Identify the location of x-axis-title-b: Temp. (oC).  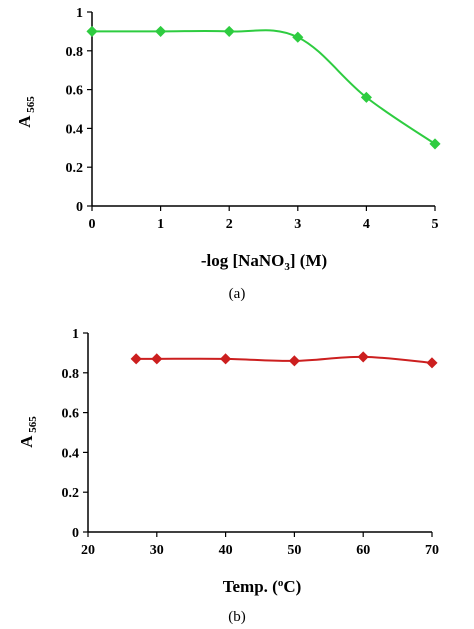
(262, 586).